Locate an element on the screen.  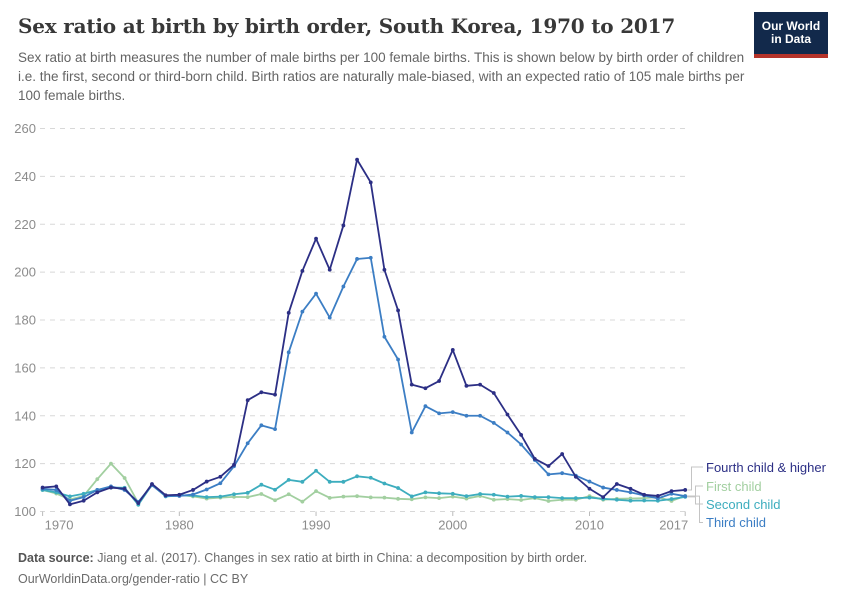
point-second-child-1984 is located at coordinates (234, 494).